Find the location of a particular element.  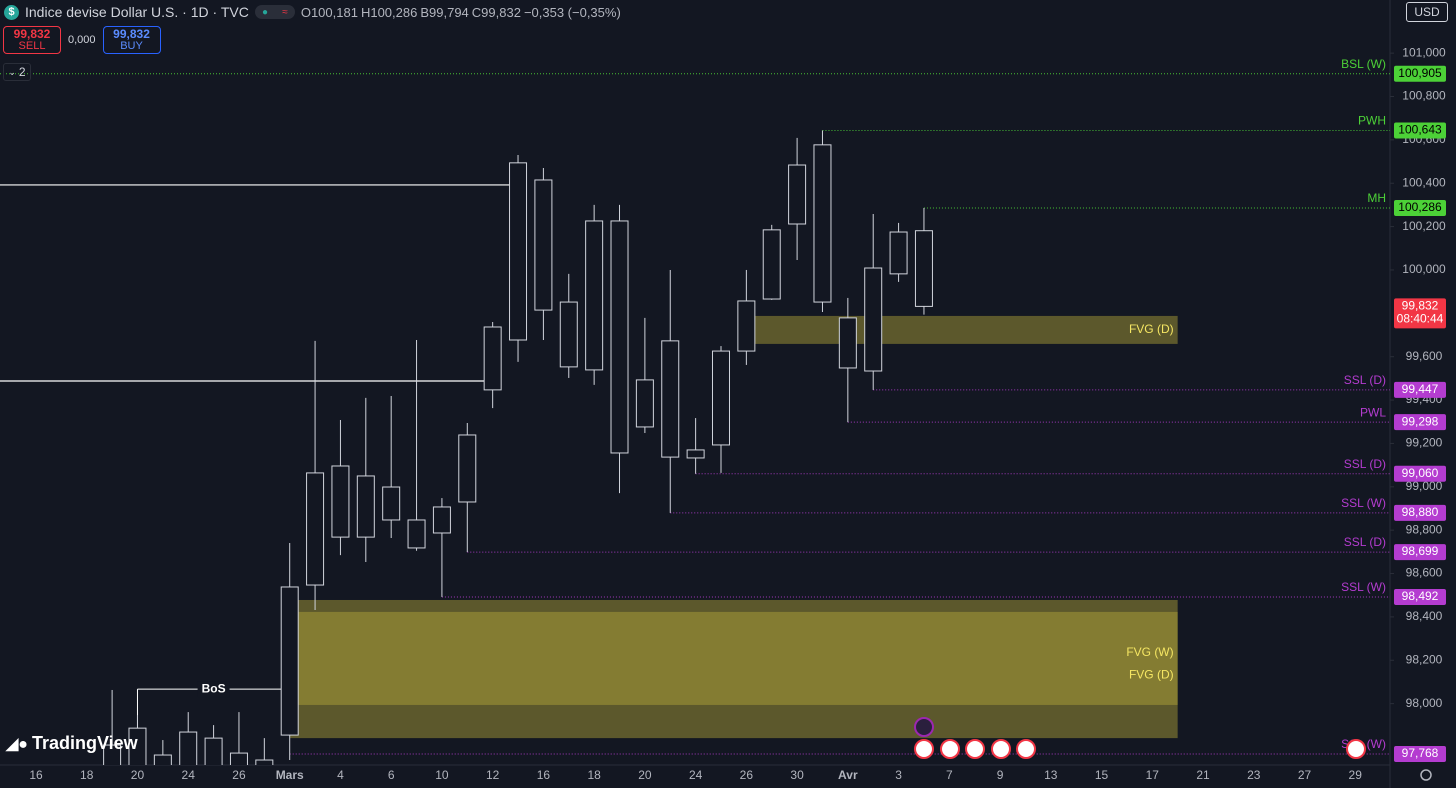

level-tag-label: 99,447 is located at coordinates (1420, 389).